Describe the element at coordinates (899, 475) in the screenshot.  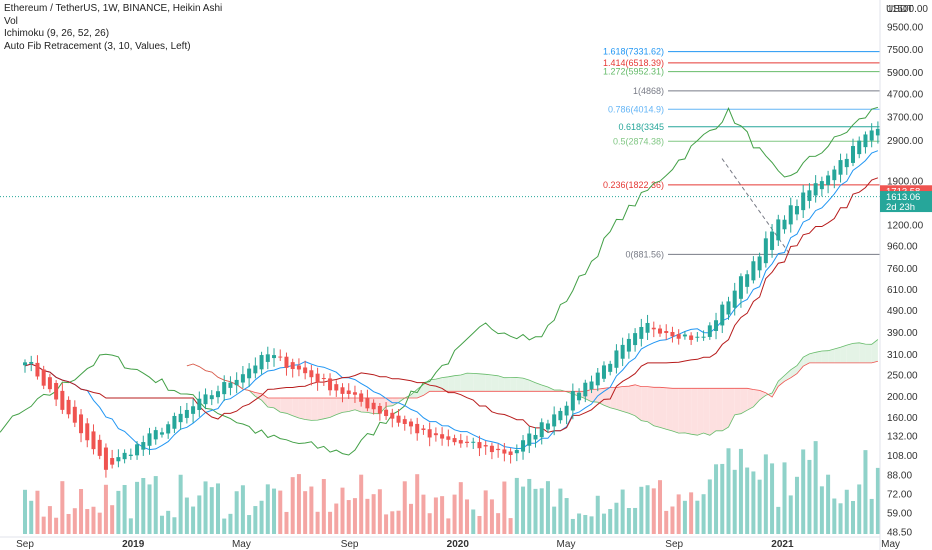
I see `y-tick-label: 88.00` at that location.